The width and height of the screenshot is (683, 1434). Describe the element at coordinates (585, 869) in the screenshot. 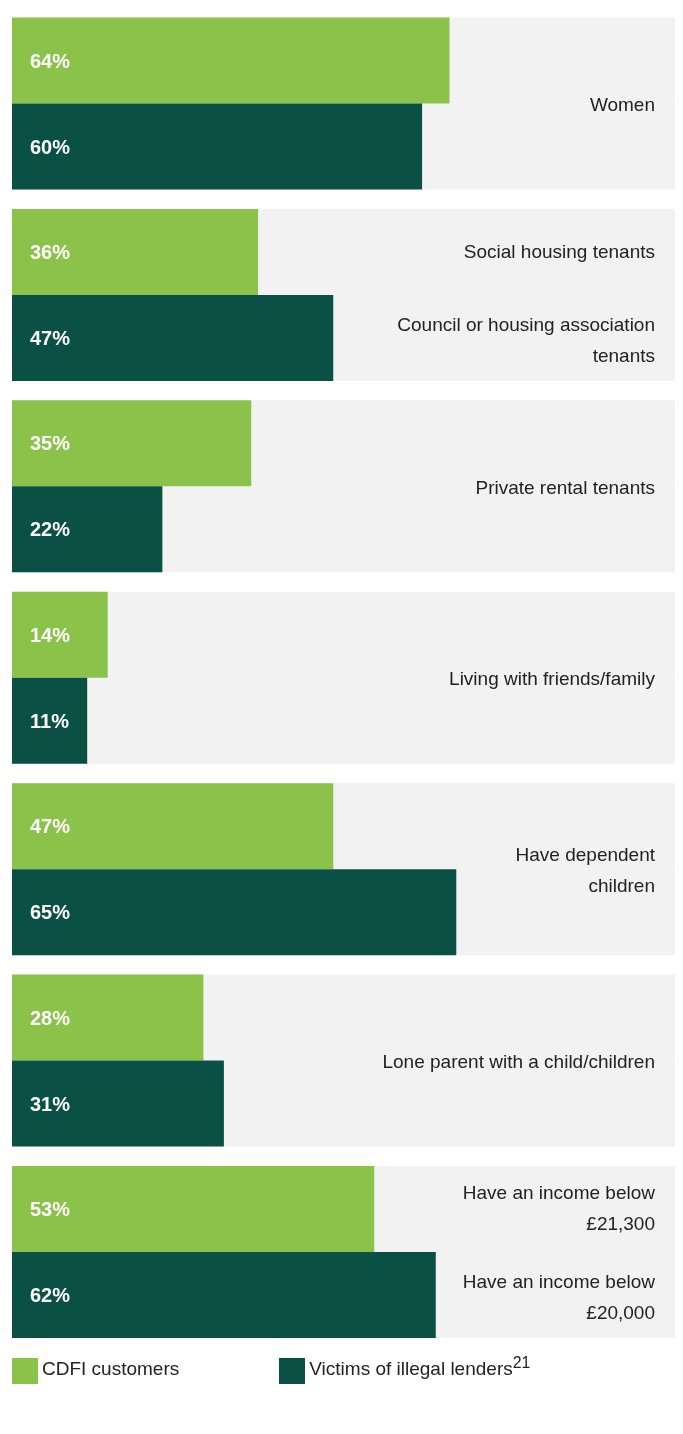

I see `y-tick-label: Have dependent children` at that location.